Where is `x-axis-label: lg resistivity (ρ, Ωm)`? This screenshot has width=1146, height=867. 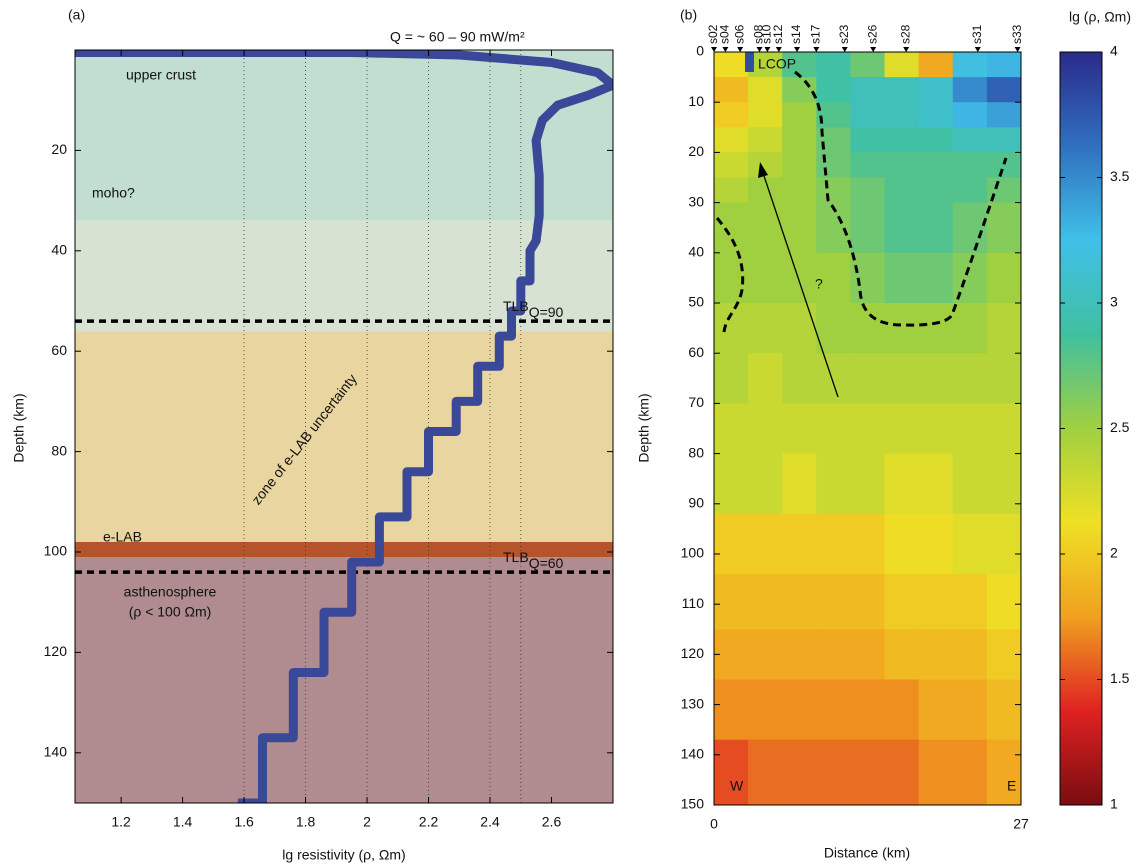
x-axis-label: lg resistivity (ρ, Ωm) is located at coordinates (343, 855).